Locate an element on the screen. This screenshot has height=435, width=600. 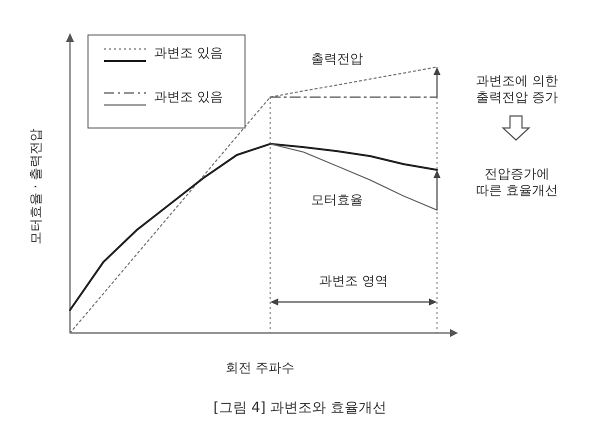
x-axis-title: 회전 주파수 is located at coordinates (260, 368).